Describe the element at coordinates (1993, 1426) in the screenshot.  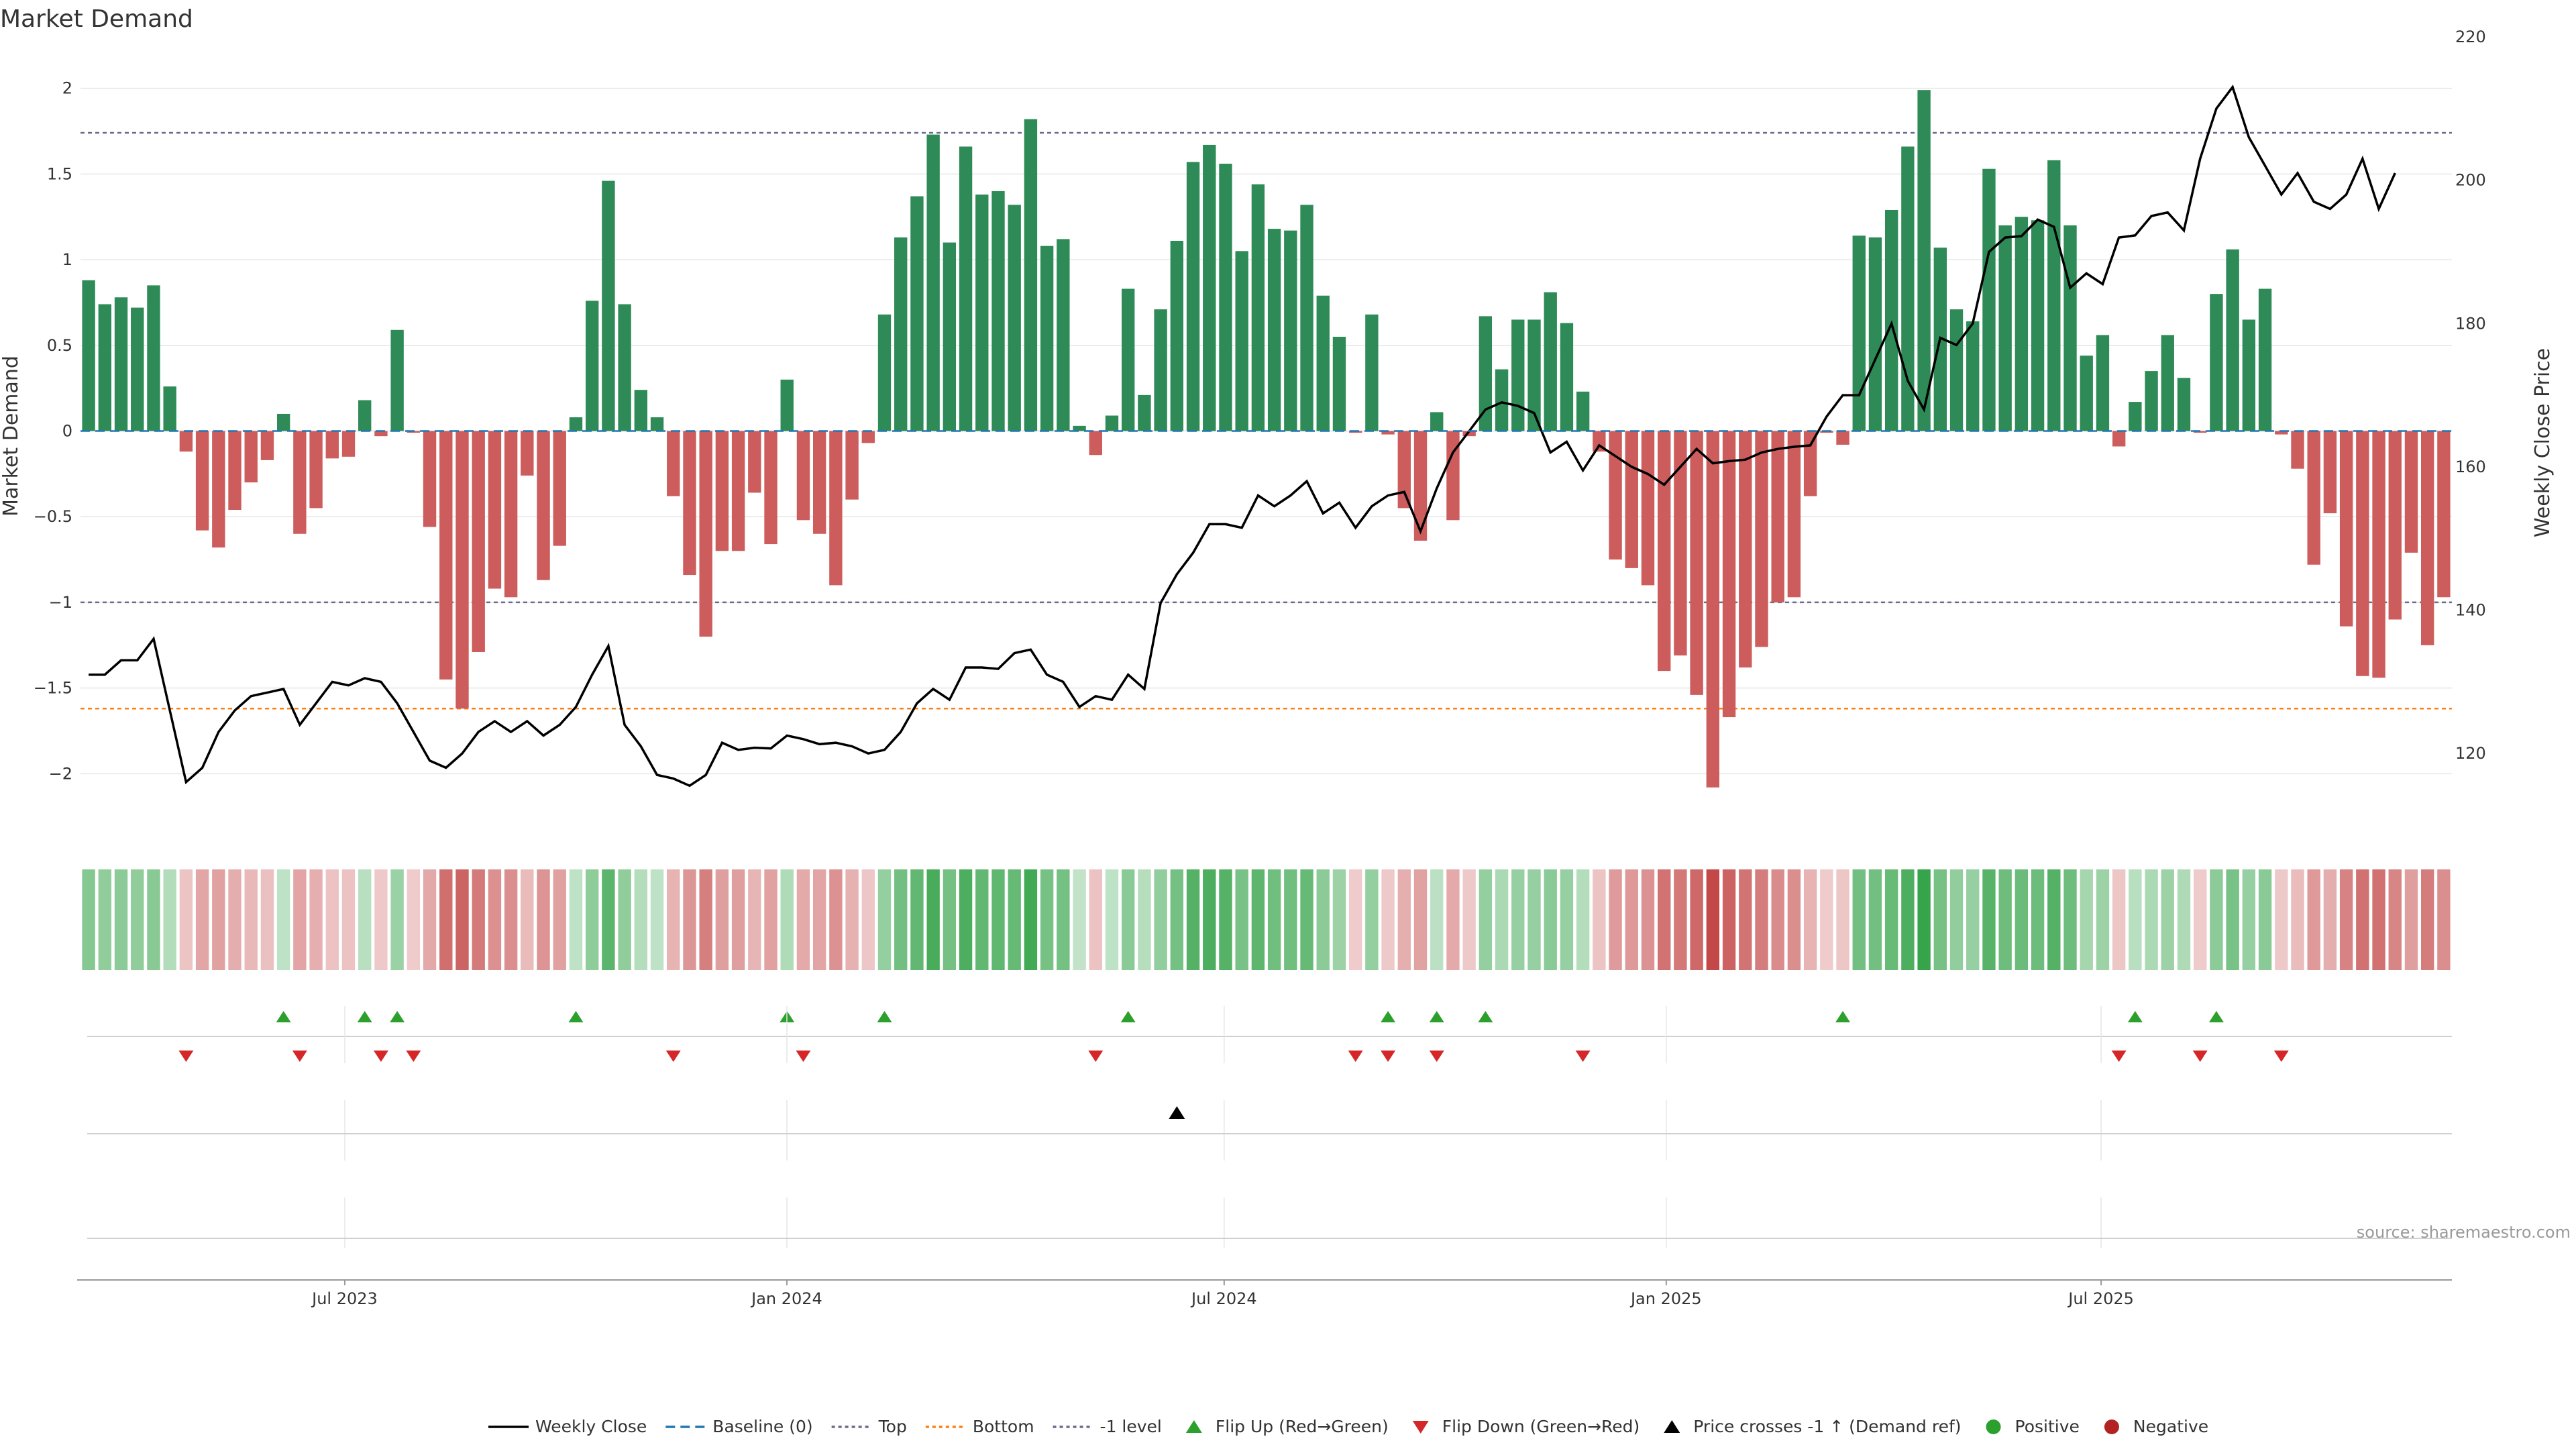
I see `legend-swatch` at that location.